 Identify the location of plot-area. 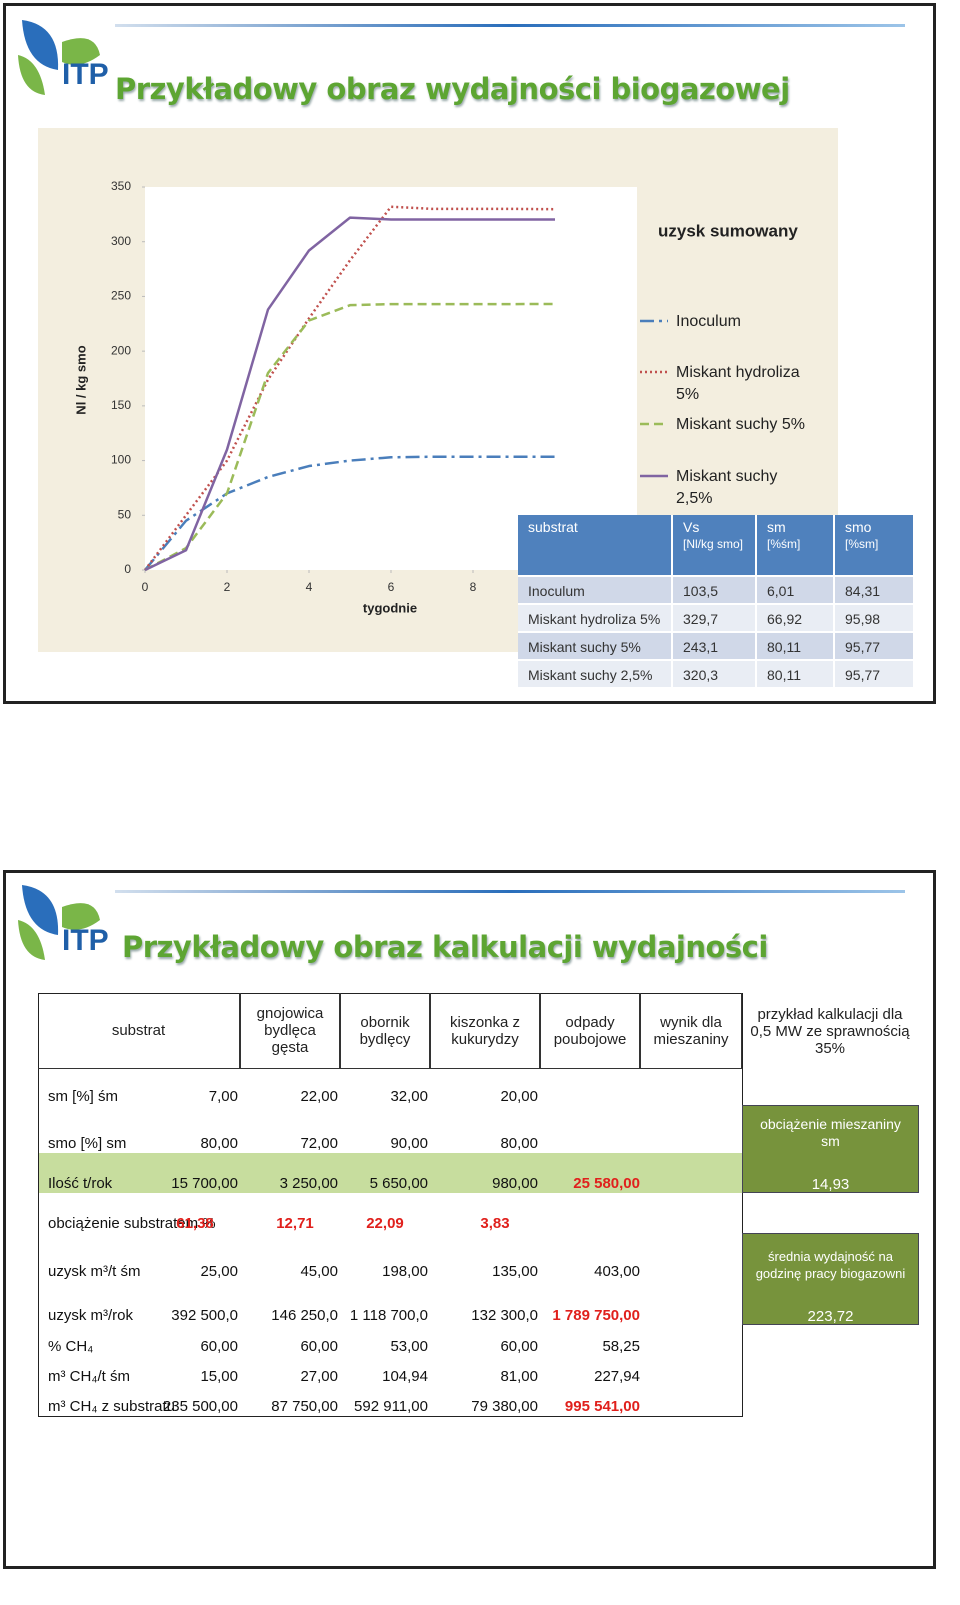
(391, 378).